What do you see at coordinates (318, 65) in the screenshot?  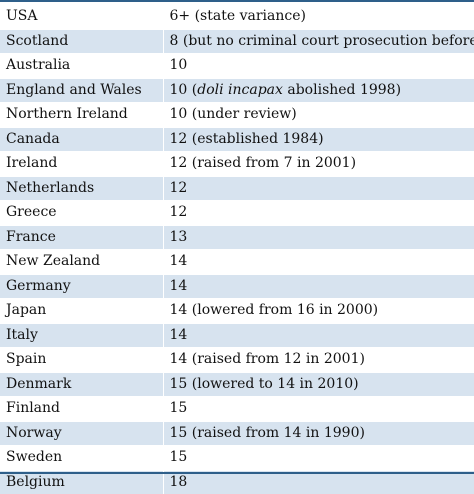 I see `age-cell: 10` at bounding box center [318, 65].